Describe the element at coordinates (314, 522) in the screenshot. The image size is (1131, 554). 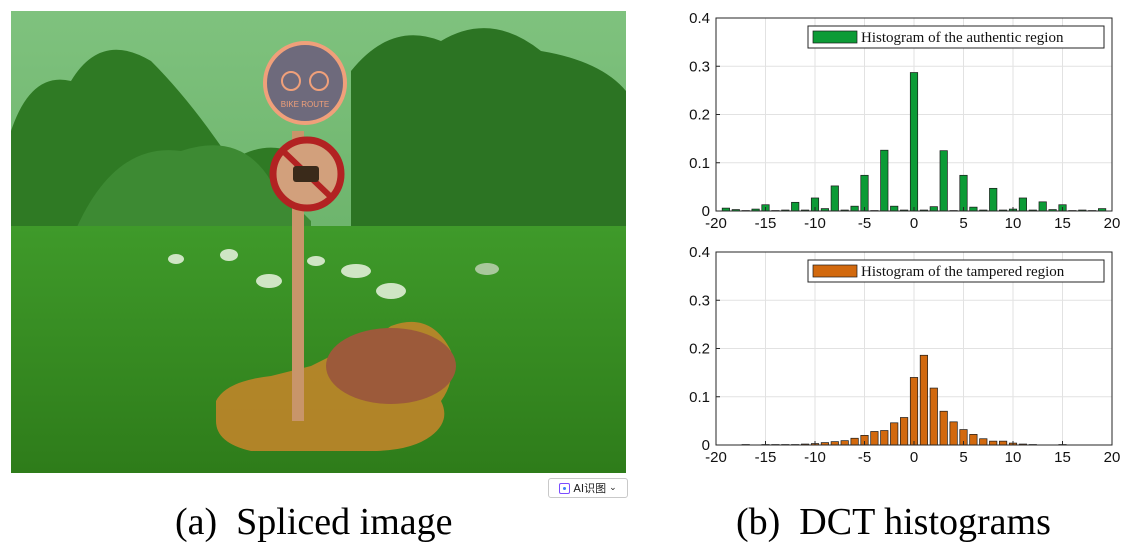
I see `caption-a: (a) Spliced image` at that location.